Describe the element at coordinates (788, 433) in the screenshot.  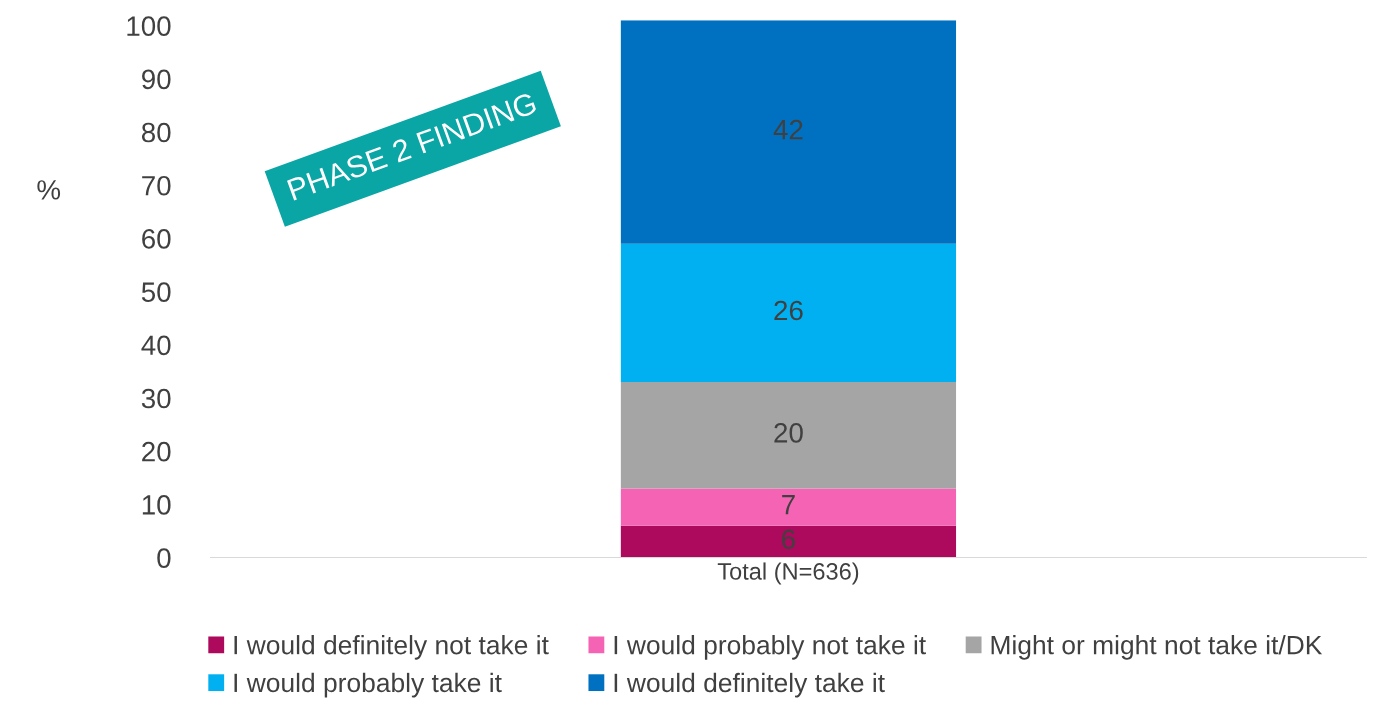
I see `data-label: 20` at that location.